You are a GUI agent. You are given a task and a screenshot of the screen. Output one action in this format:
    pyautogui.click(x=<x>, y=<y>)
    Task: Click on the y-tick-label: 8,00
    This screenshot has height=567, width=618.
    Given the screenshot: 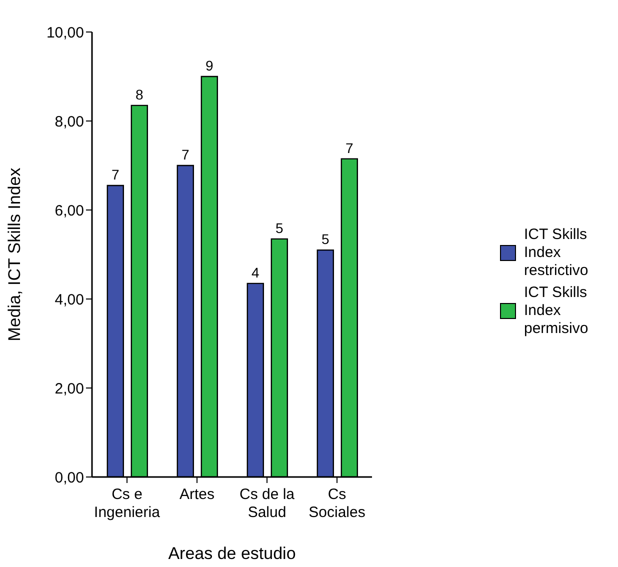 What is the action you would take?
    pyautogui.click(x=69, y=121)
    